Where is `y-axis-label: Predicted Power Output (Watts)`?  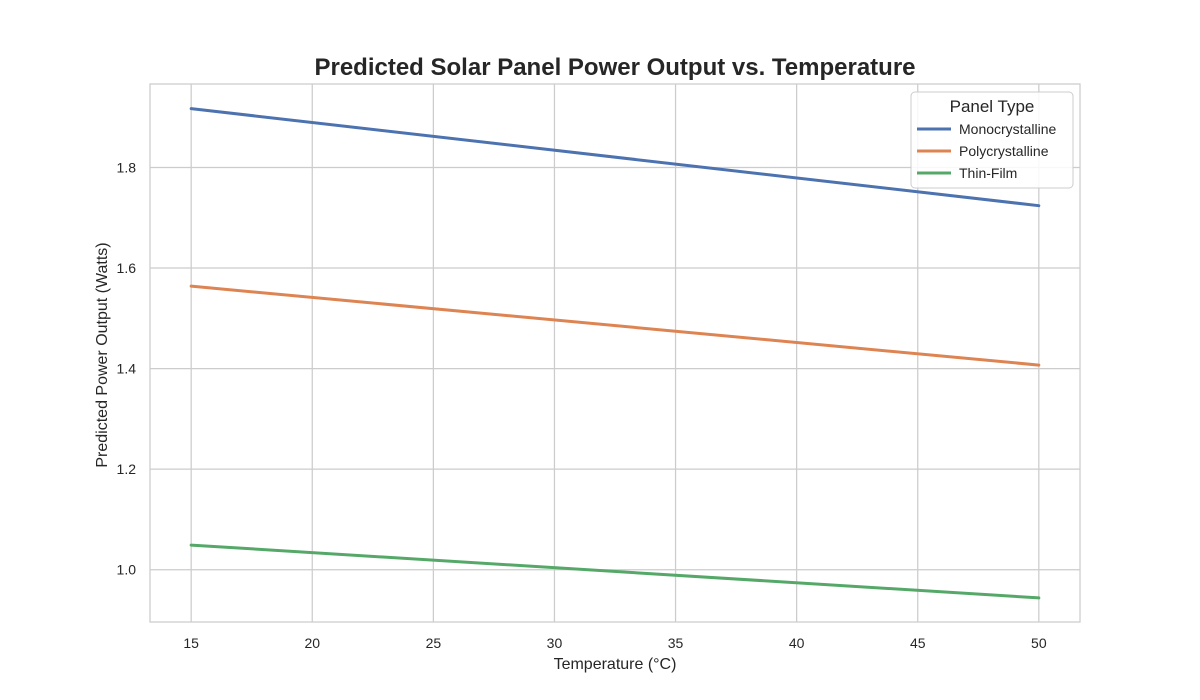 y-axis-label: Predicted Power Output (Watts) is located at coordinates (102, 354).